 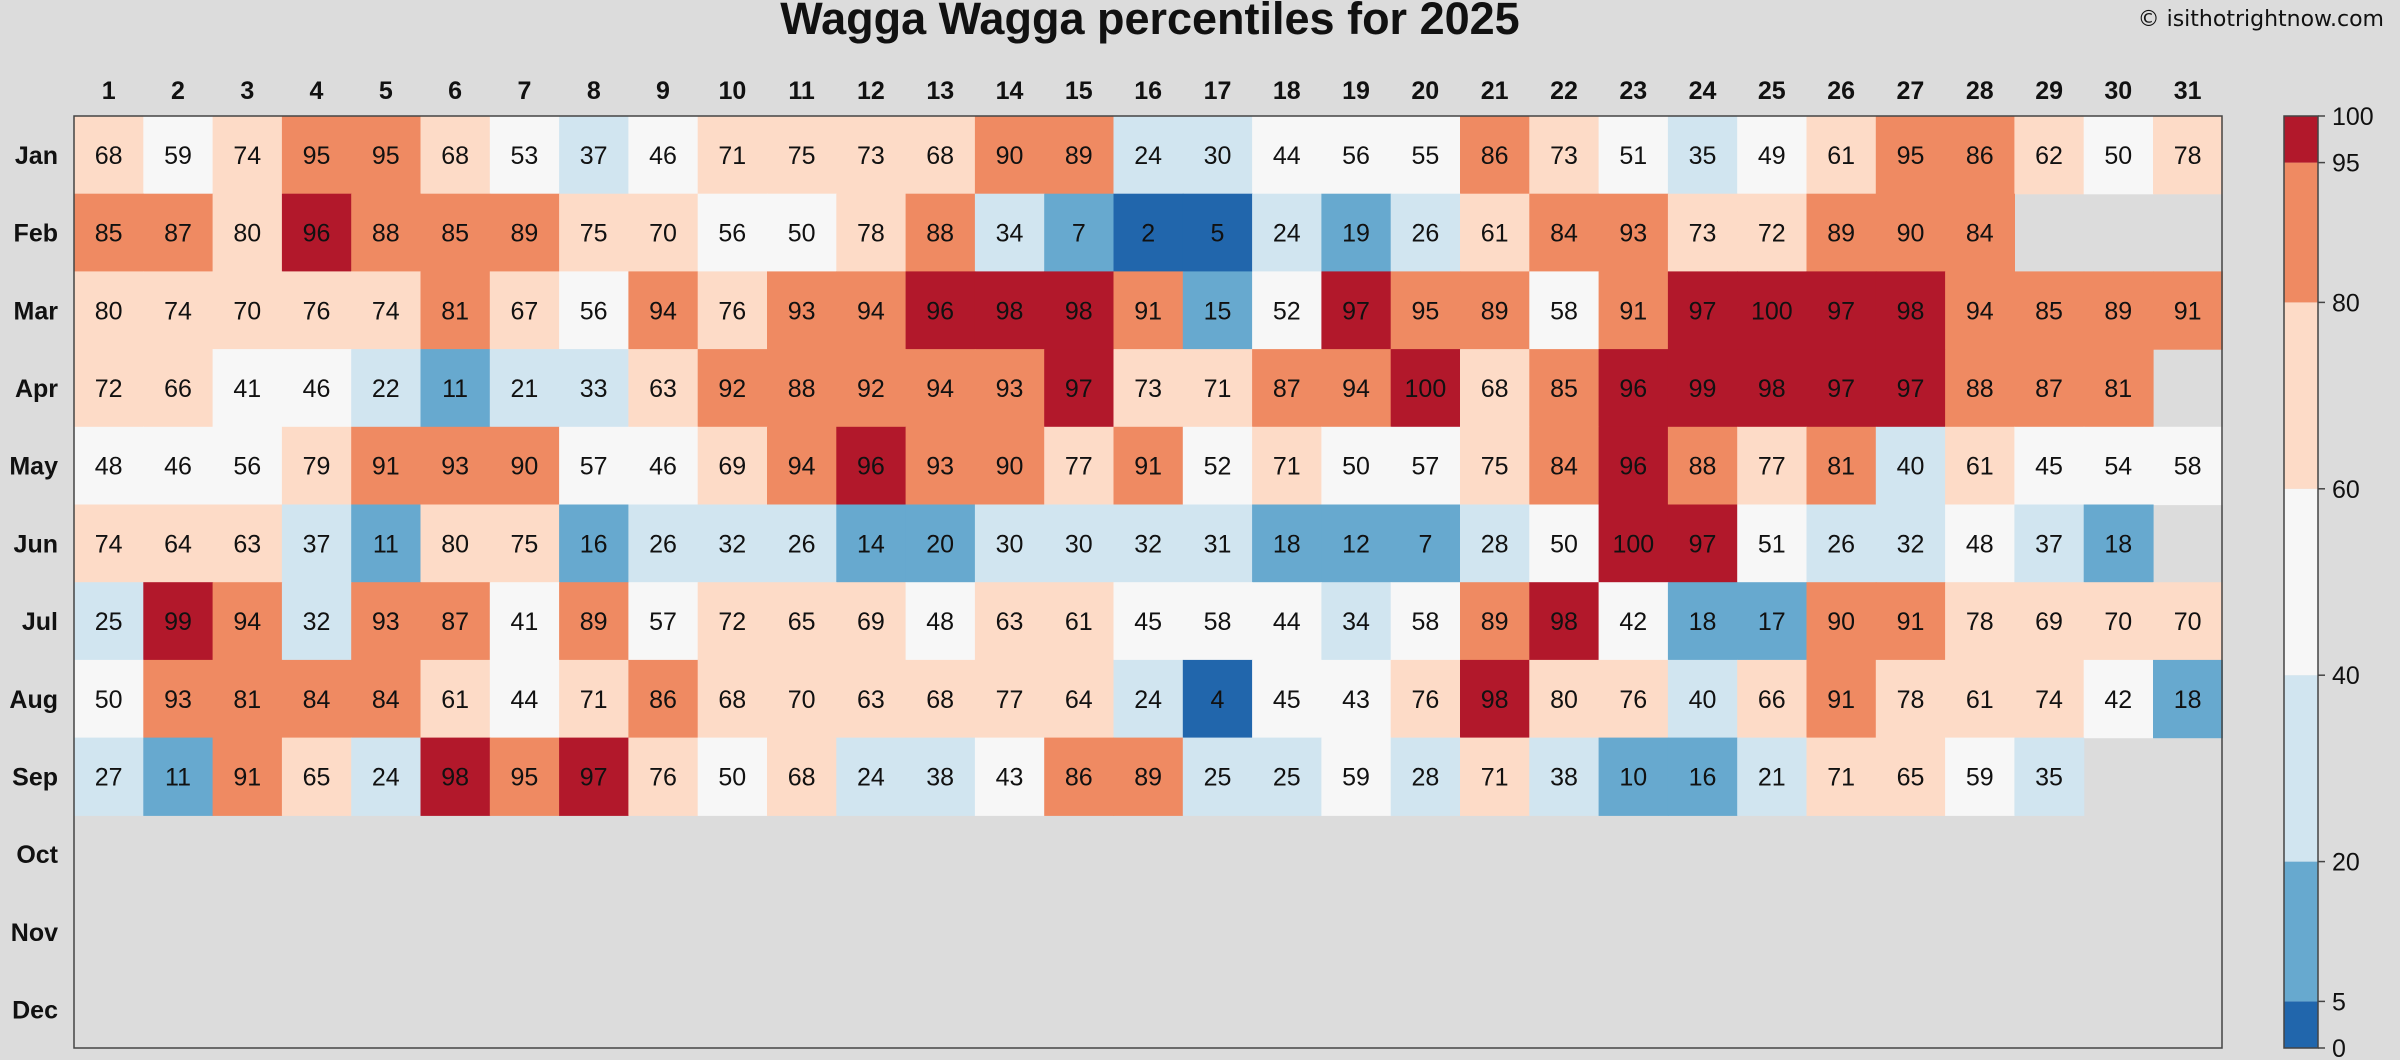 What do you see at coordinates (594, 389) in the screenshot?
I see `cell-value: 33` at bounding box center [594, 389].